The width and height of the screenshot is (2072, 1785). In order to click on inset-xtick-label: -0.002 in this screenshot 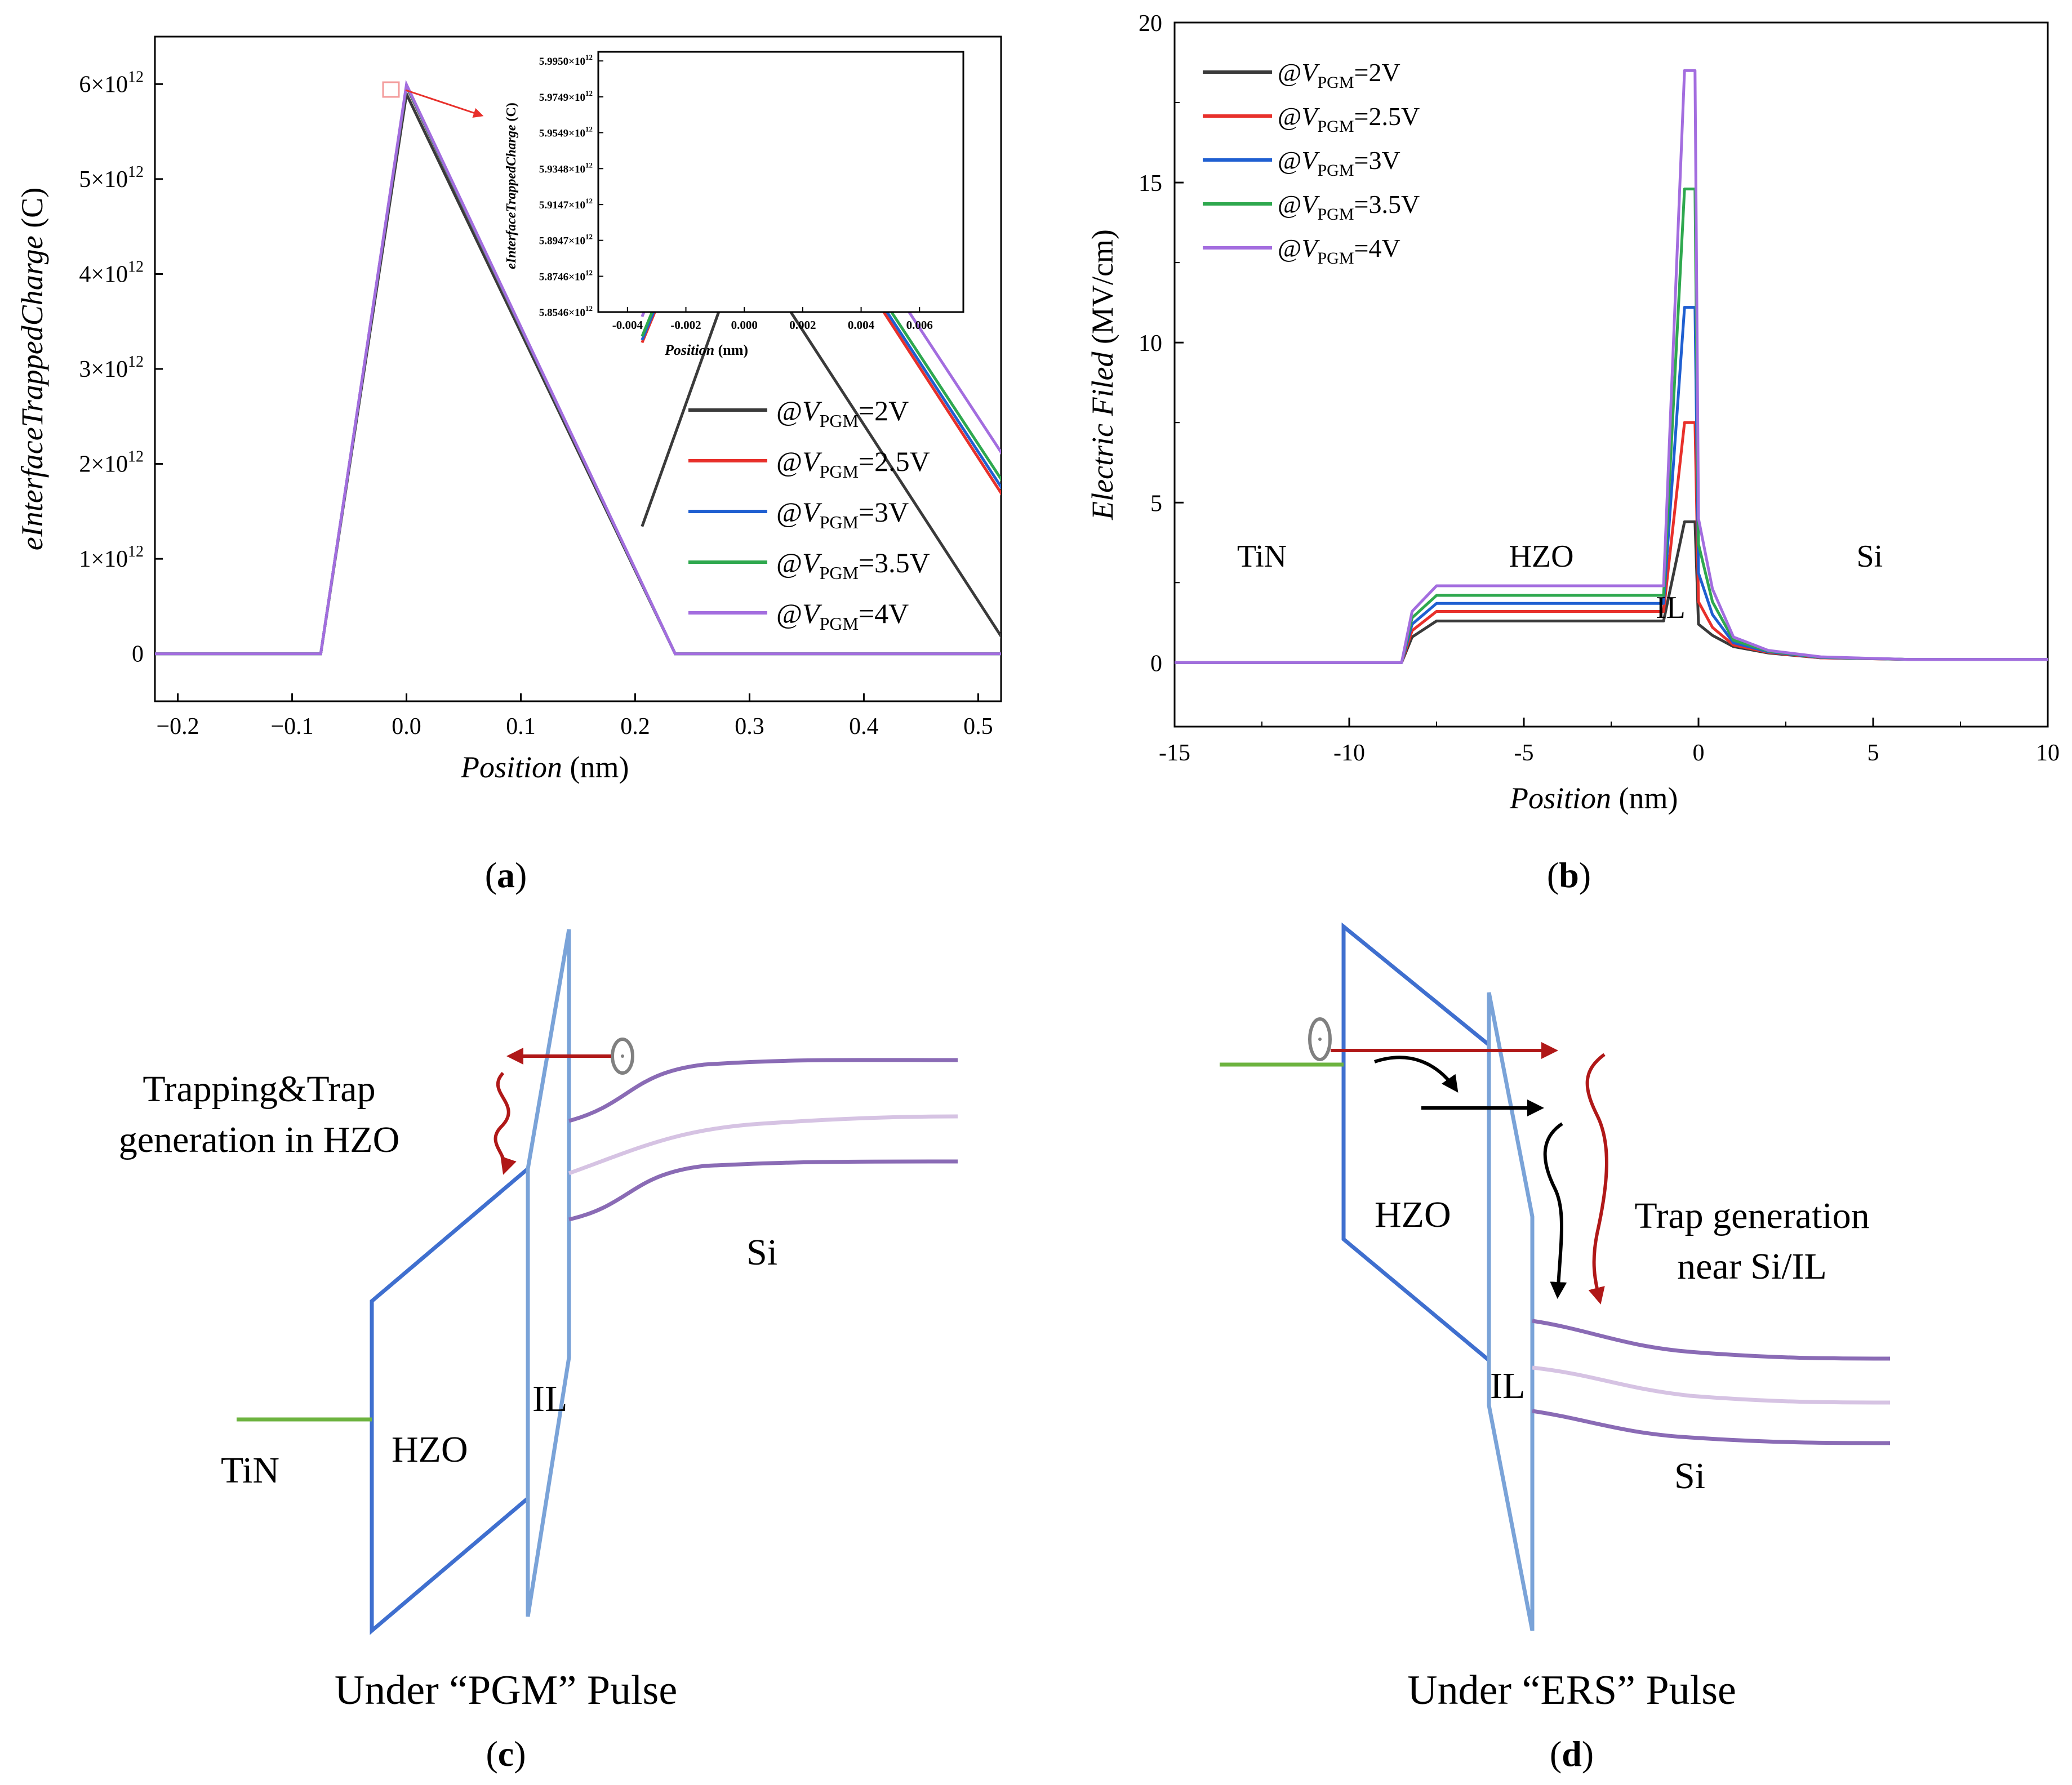, I will do `click(685, 325)`.